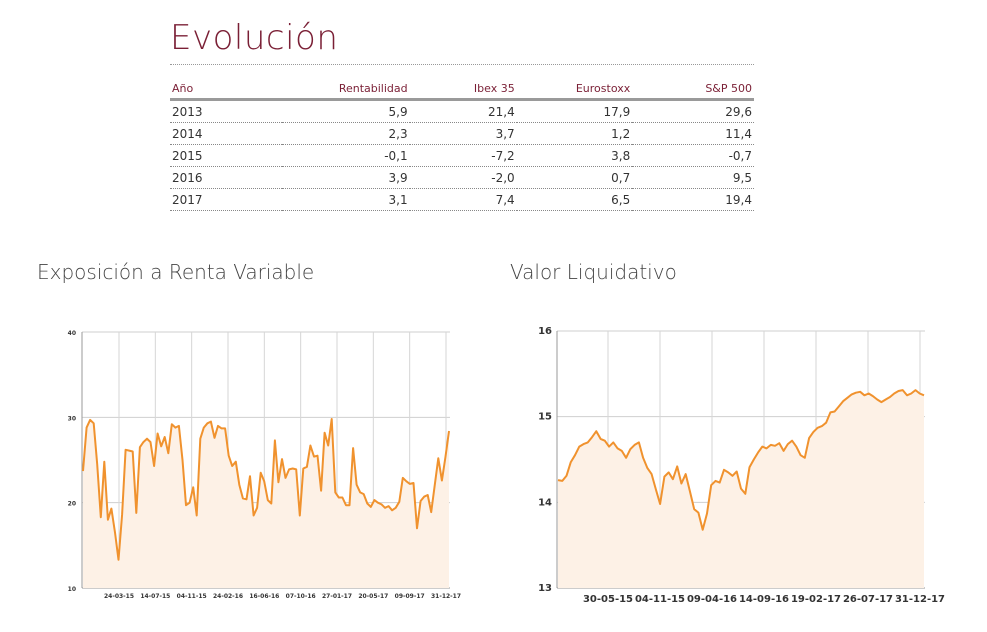 The height and width of the screenshot is (632, 987). I want to click on table-row: 2014 2,3 3,7 1,2 11,4, so click(462, 133).